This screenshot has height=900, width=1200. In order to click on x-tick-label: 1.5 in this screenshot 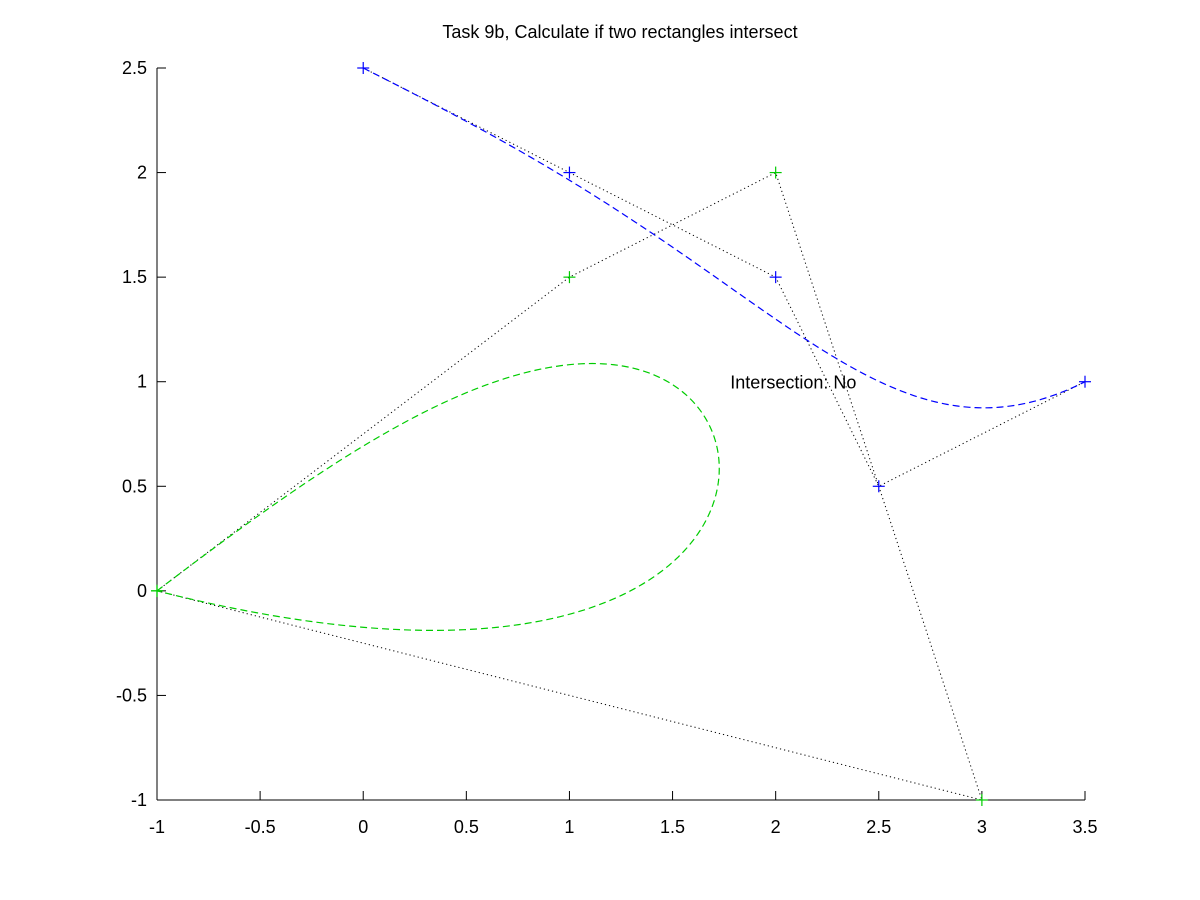, I will do `click(672, 827)`.